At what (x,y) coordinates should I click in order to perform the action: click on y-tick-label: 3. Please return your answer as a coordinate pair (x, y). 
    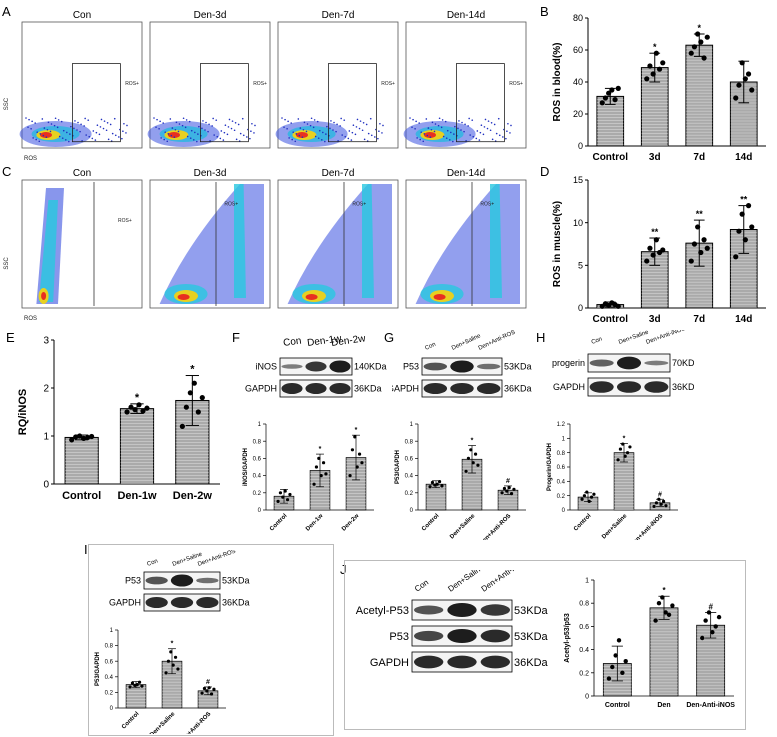
    Looking at the image, I should click on (46, 341).